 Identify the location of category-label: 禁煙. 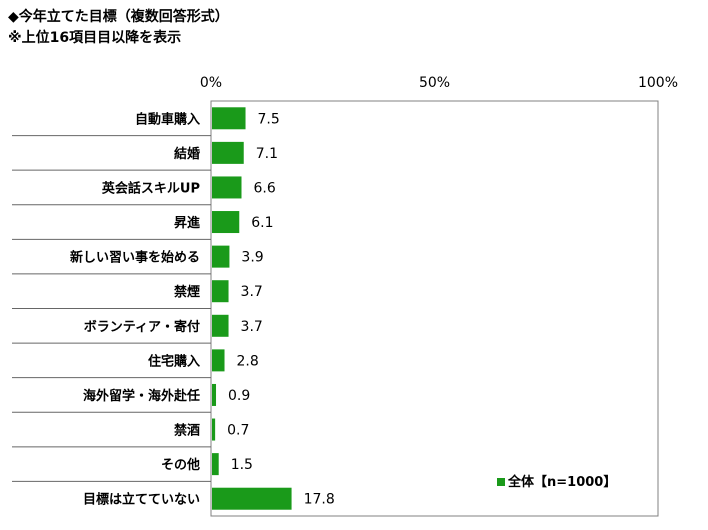
(187, 292).